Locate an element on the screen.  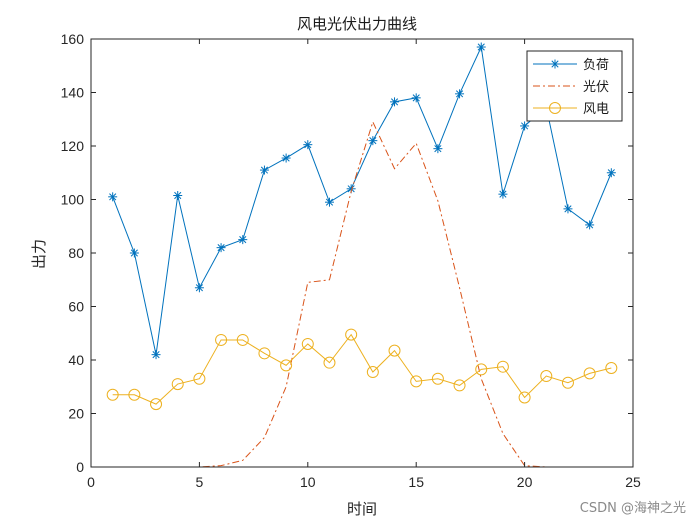
legend-entry: 负荷 is located at coordinates (571, 65).